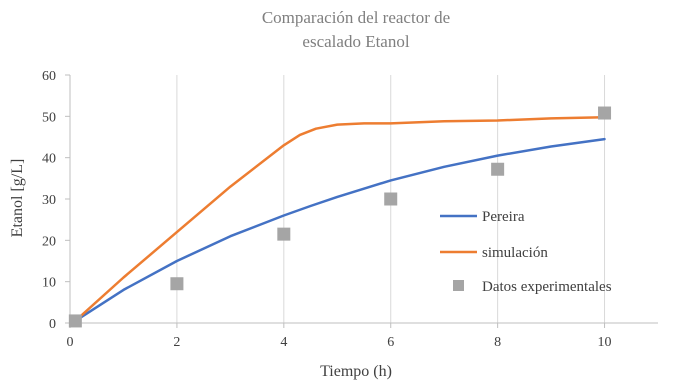 This screenshot has height=385, width=684. Describe the element at coordinates (49, 76) in the screenshot. I see `y-tick-label: 60` at that location.